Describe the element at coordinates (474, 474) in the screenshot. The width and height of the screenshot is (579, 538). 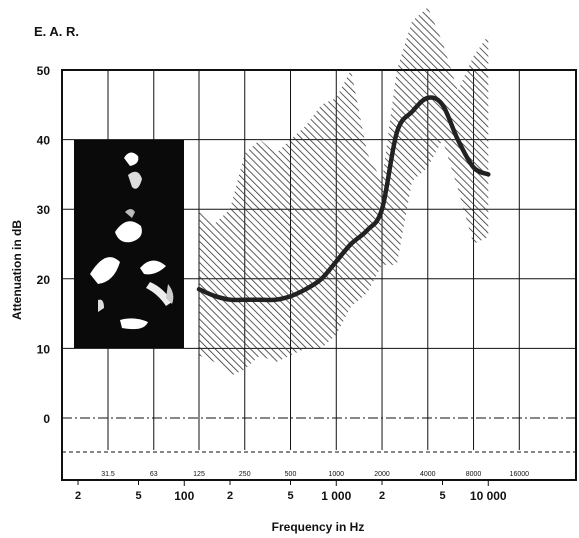
I see `x-band-label: 8000` at that location.